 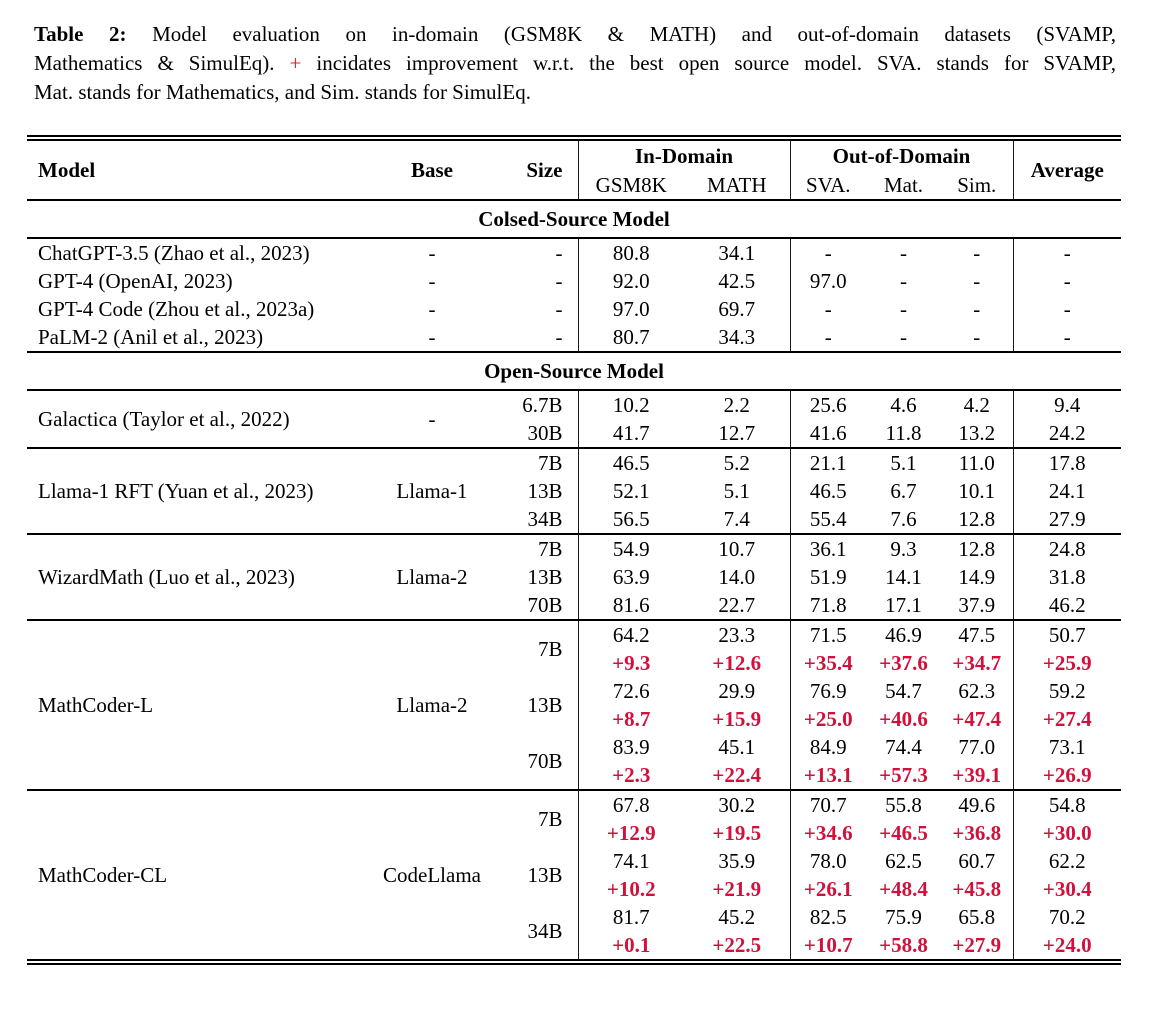 What do you see at coordinates (737, 549) in the screenshot?
I see `value-cell: 10.7` at bounding box center [737, 549].